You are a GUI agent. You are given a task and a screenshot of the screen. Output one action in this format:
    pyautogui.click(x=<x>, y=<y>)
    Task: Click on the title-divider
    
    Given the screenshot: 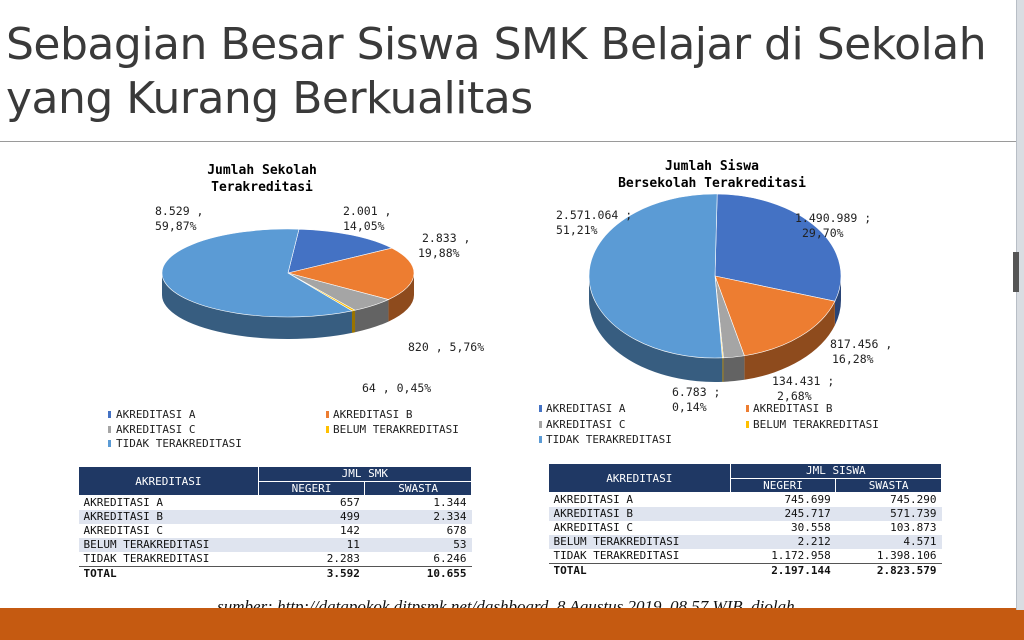 What is the action you would take?
    pyautogui.click(x=508, y=141)
    